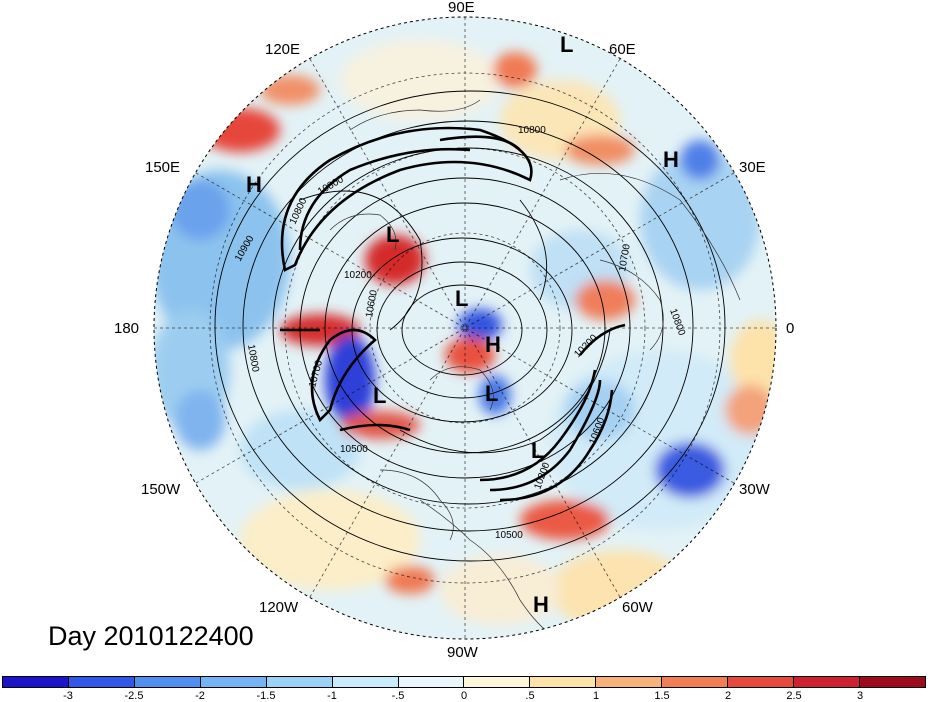 The height and width of the screenshot is (702, 928). I want to click on colorbar-tick-label: -2.5, so click(134, 696).